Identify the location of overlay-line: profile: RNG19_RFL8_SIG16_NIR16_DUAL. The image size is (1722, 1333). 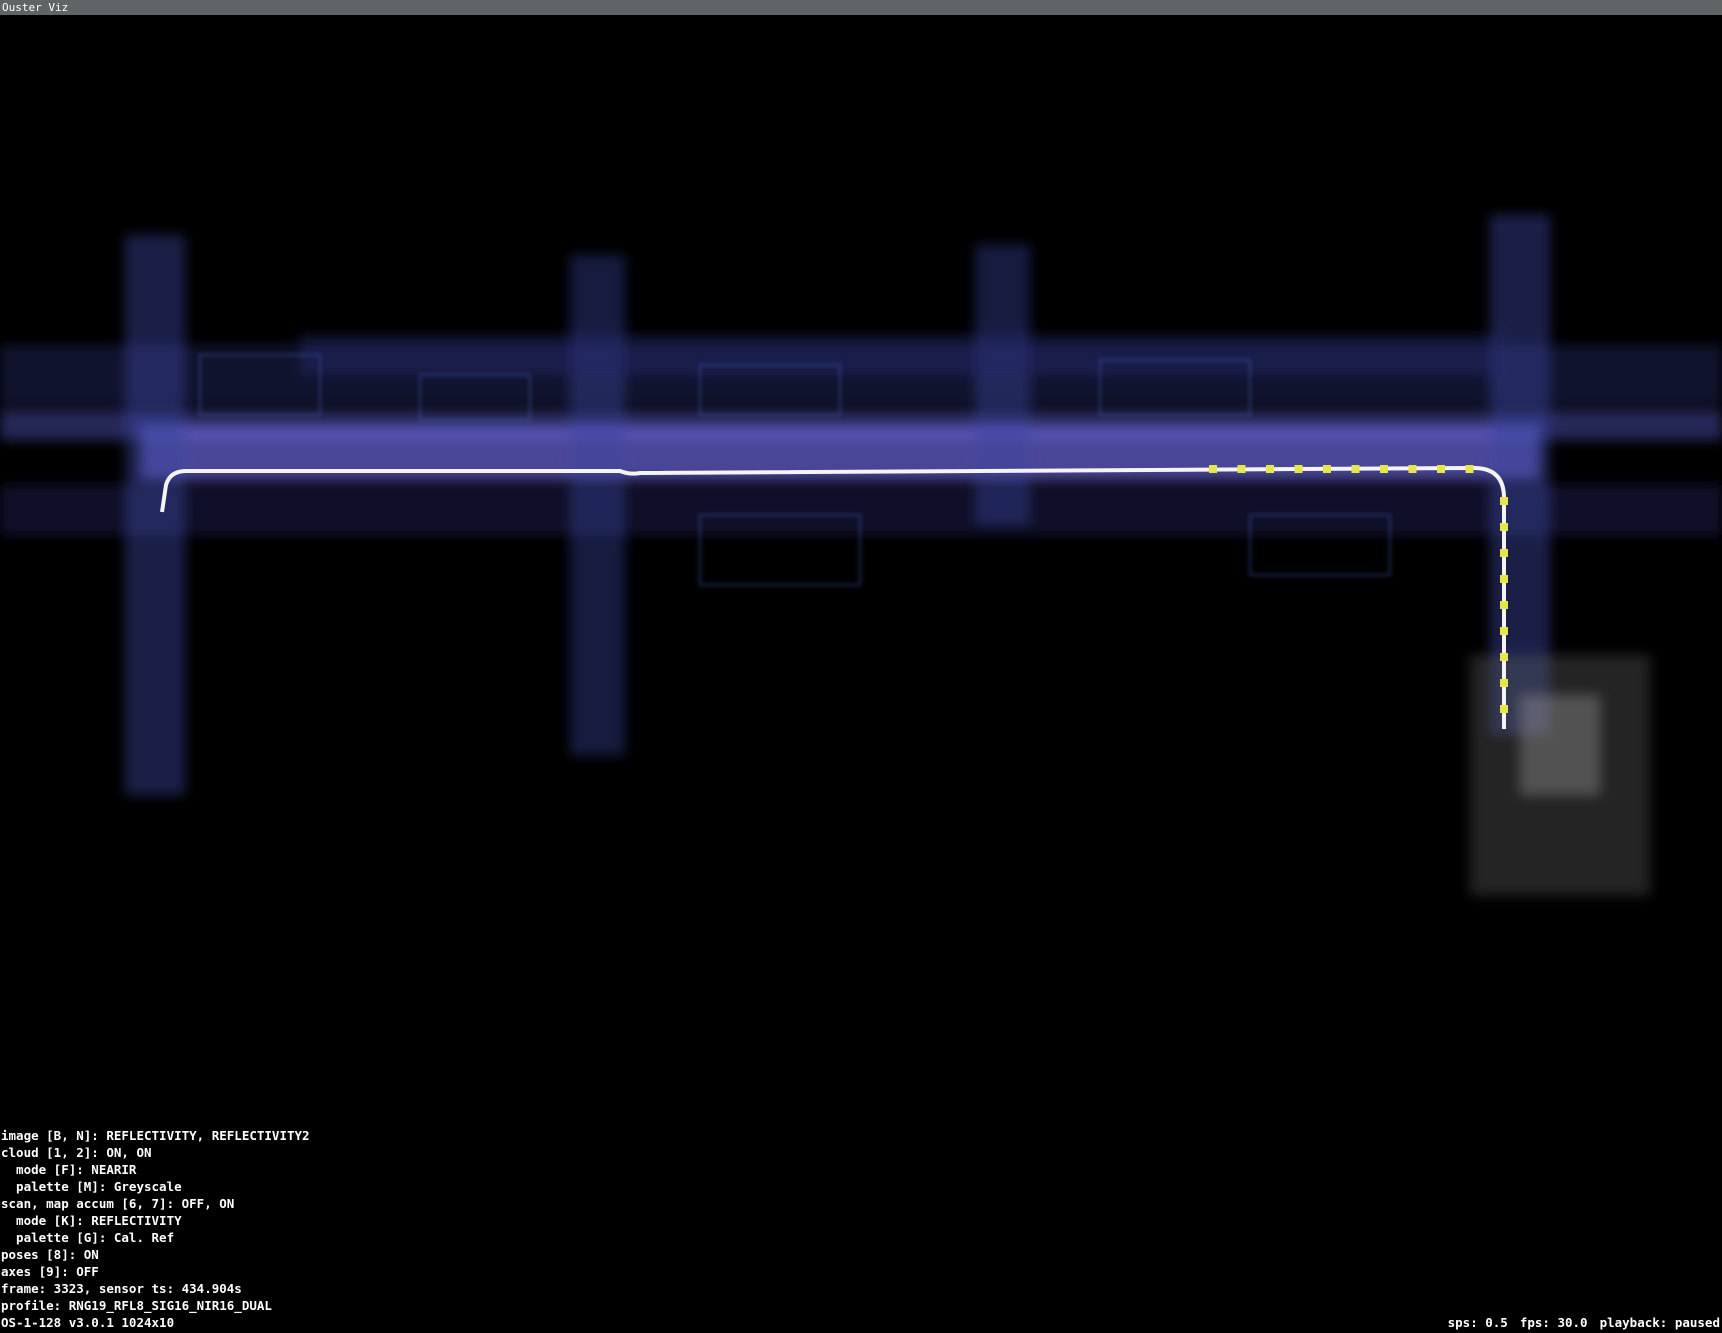
(136, 1305).